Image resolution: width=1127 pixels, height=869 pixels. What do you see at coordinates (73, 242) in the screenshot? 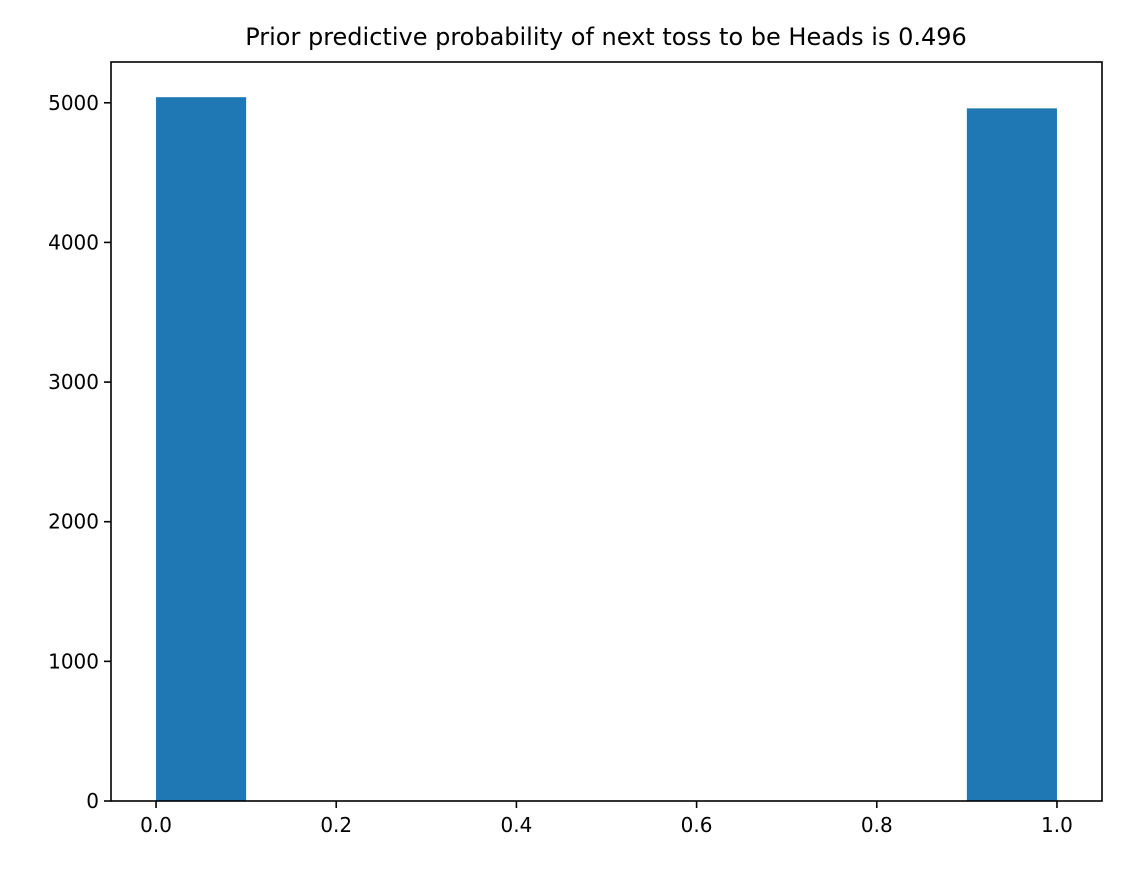
I see `y-tick-label: 4000` at bounding box center [73, 242].